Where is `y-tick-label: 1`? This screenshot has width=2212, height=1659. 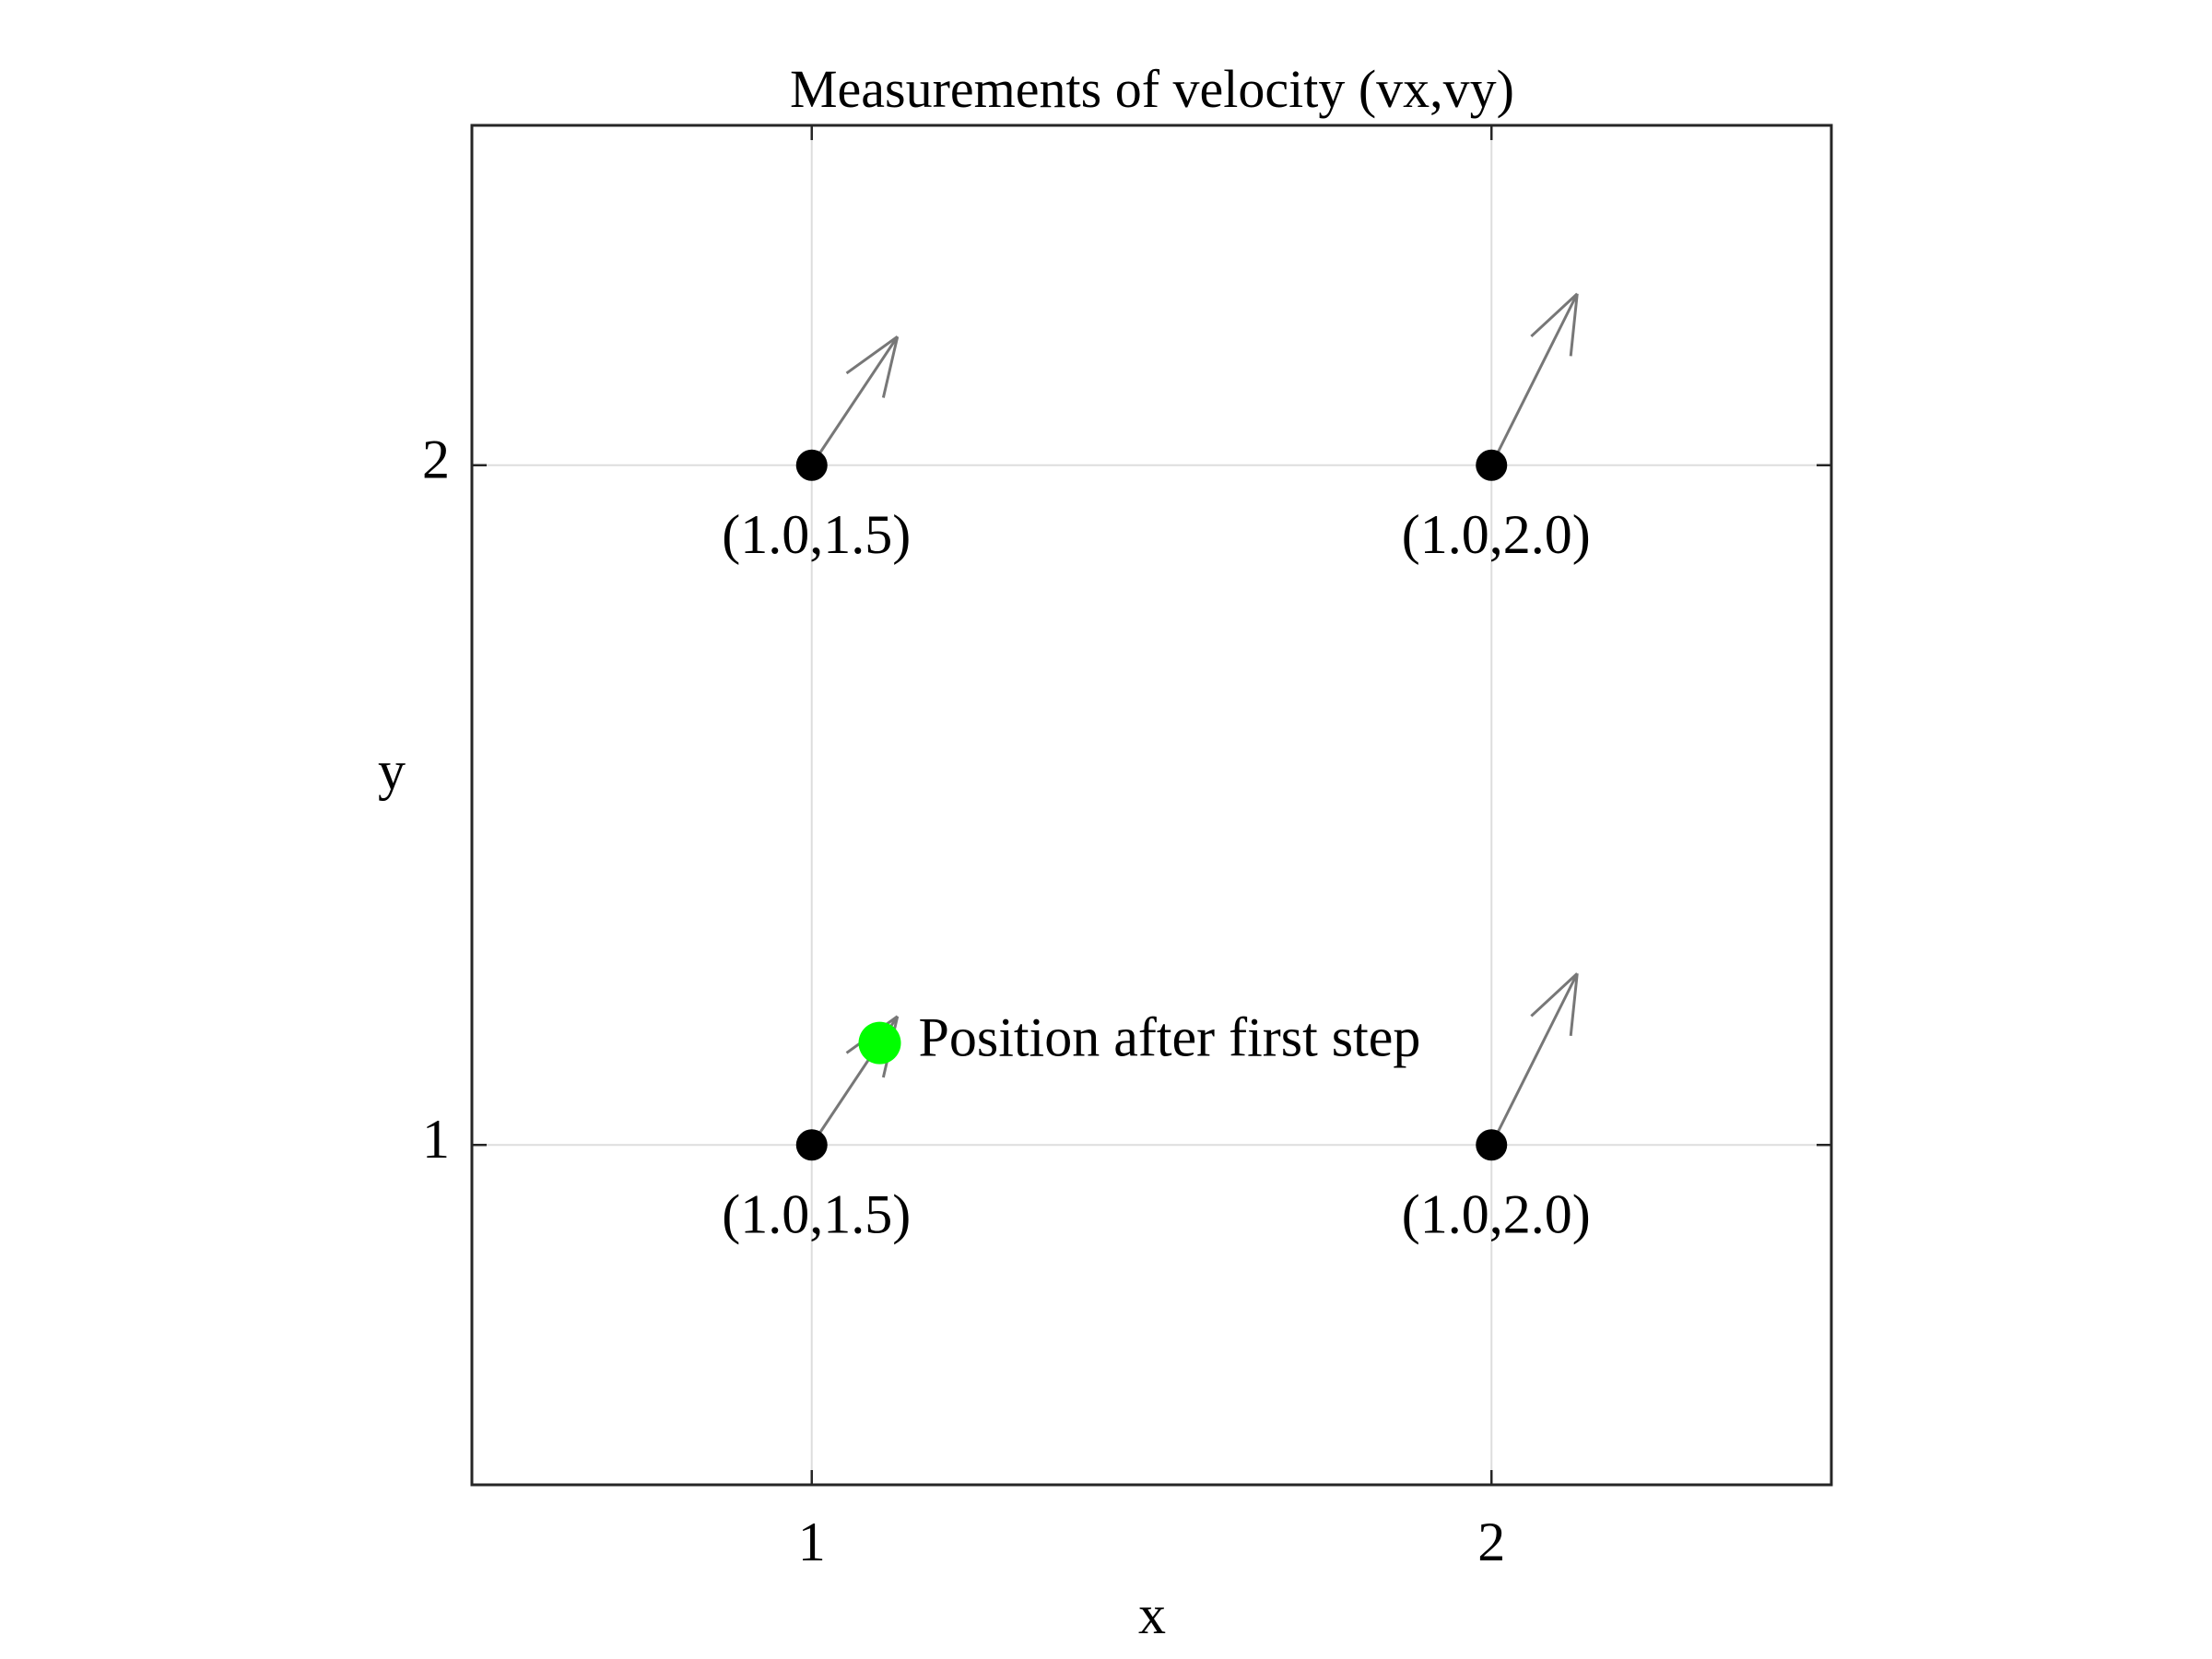
y-tick-label: 1 is located at coordinates (436, 1139).